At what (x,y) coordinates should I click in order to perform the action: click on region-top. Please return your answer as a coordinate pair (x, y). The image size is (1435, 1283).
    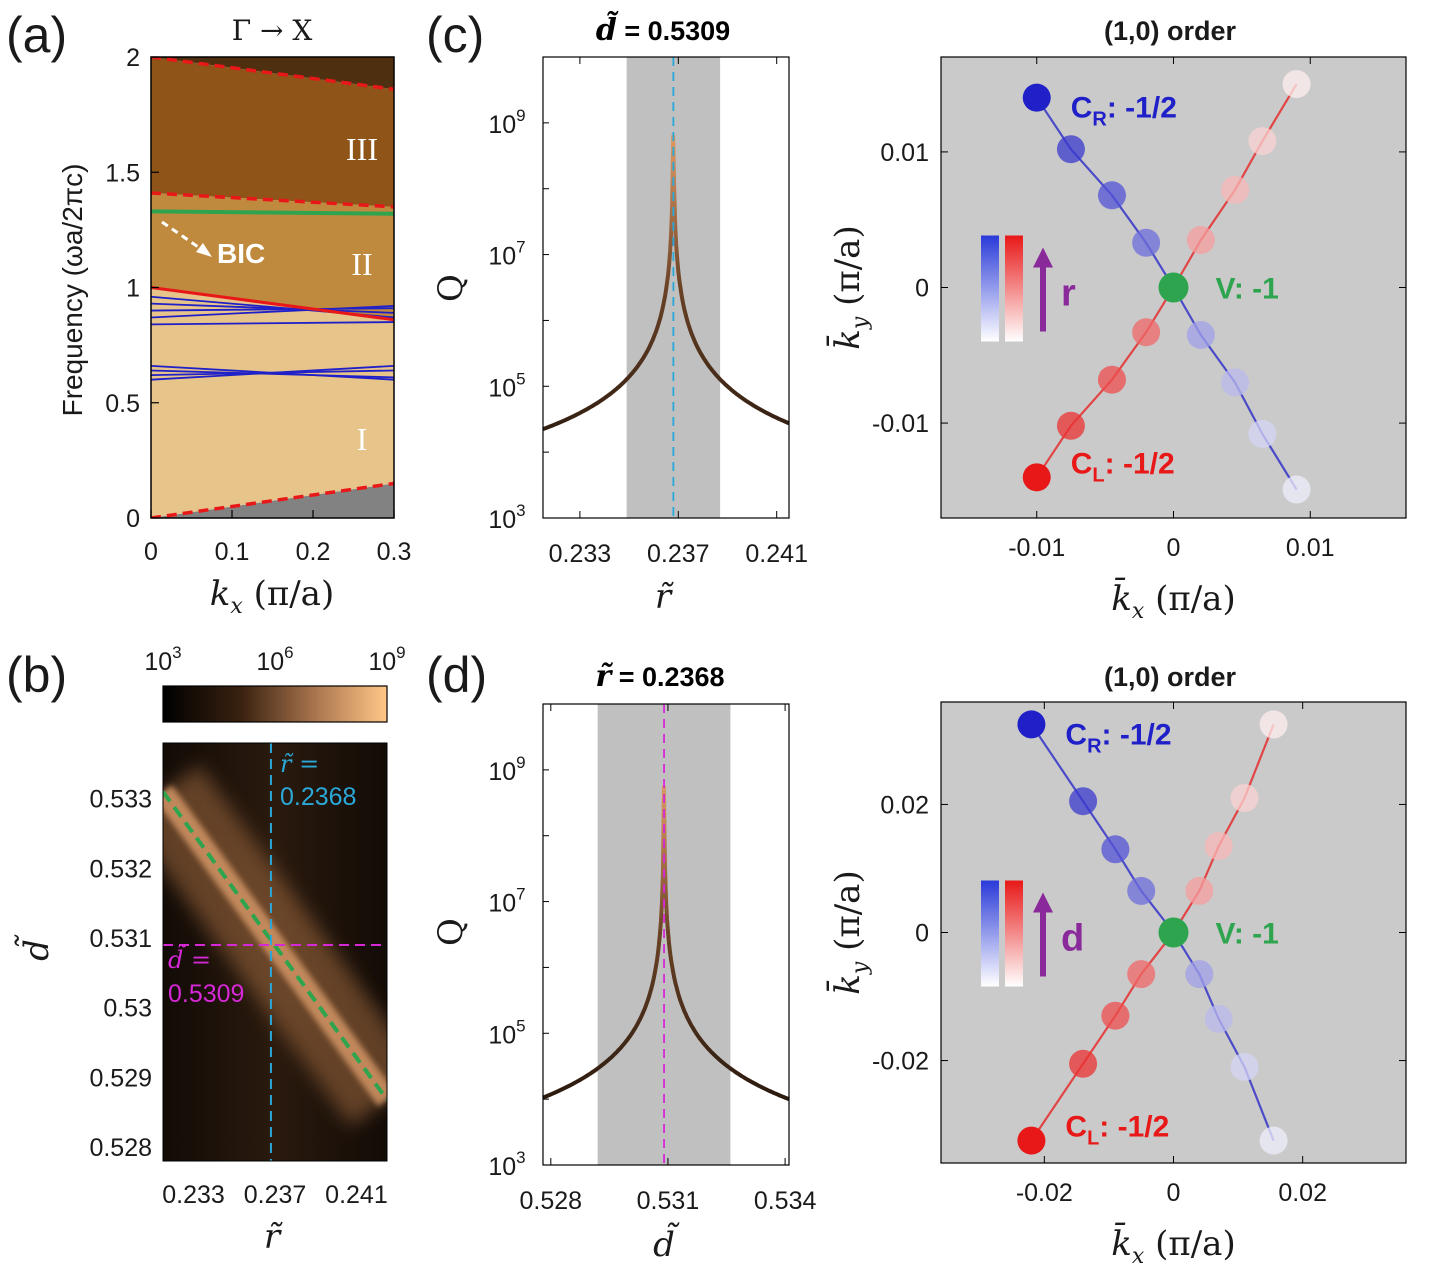
    Looking at the image, I should click on (272, 73).